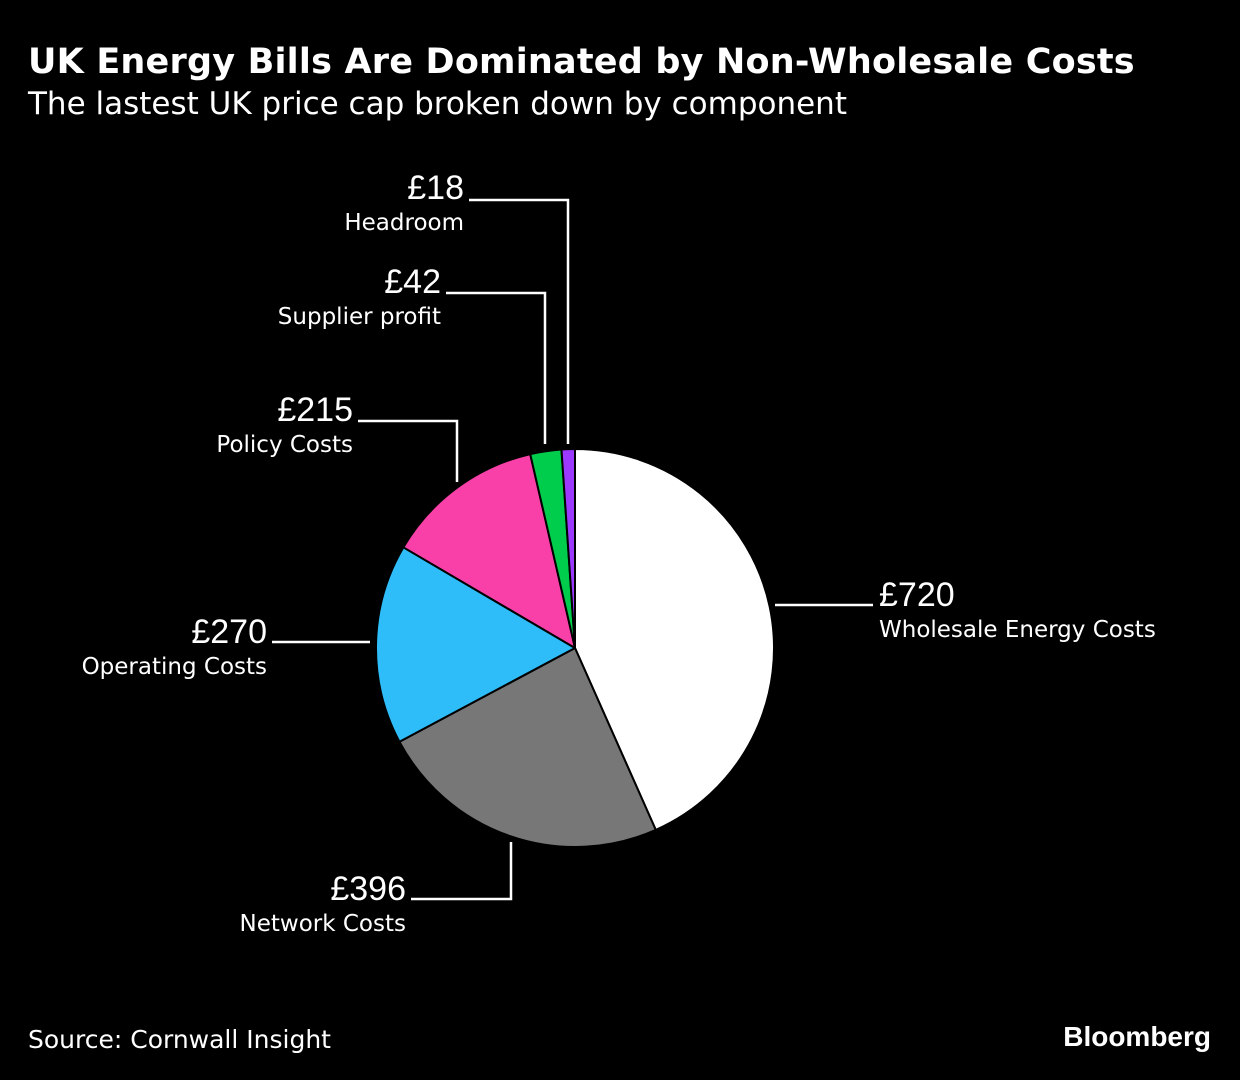  I want to click on category-label-operating: Operating Costs, so click(174, 667).